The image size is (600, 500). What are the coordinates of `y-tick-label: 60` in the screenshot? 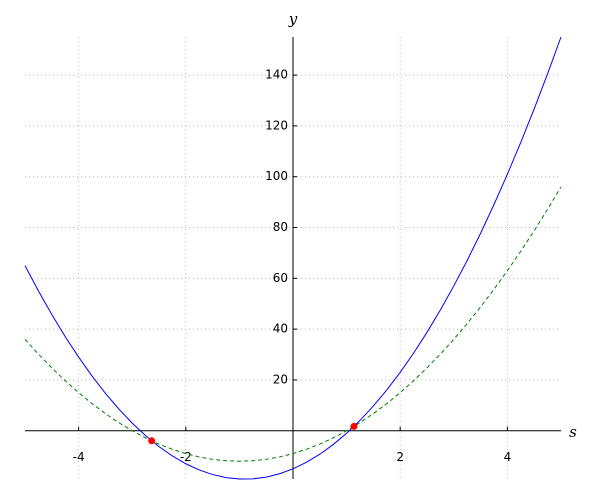 It's located at (280, 278).